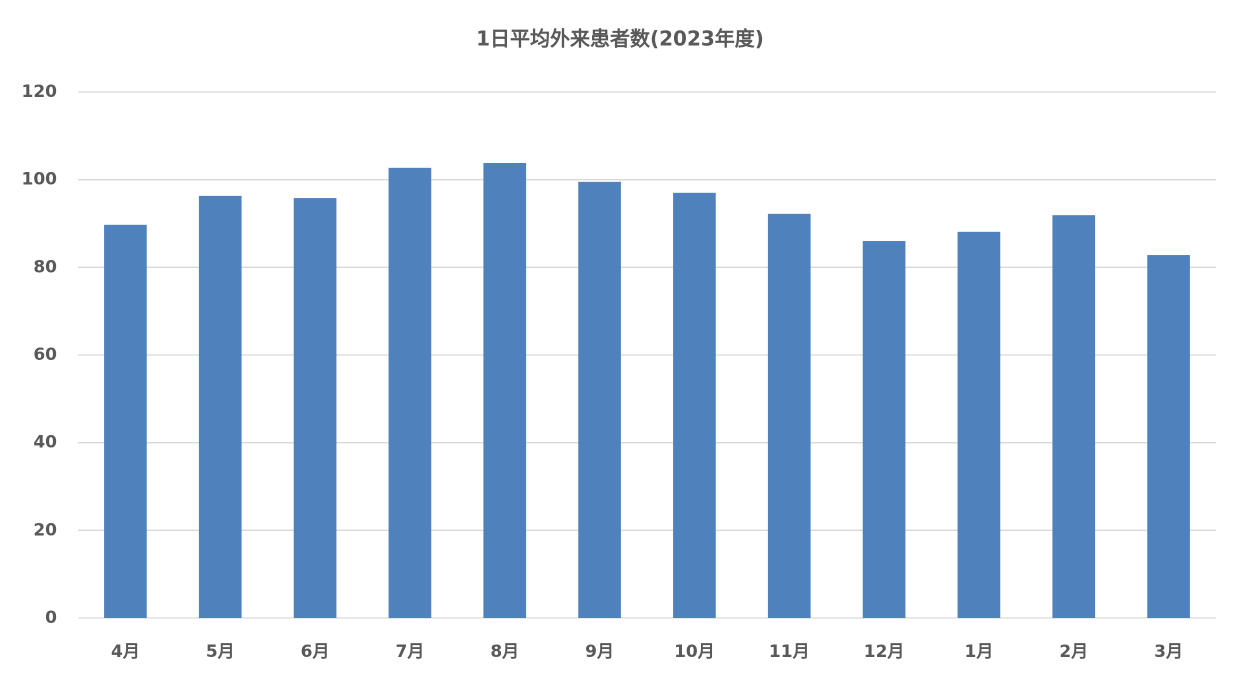 The image size is (1239, 687). Describe the element at coordinates (40, 92) in the screenshot. I see `y-tick-label: 120` at that location.